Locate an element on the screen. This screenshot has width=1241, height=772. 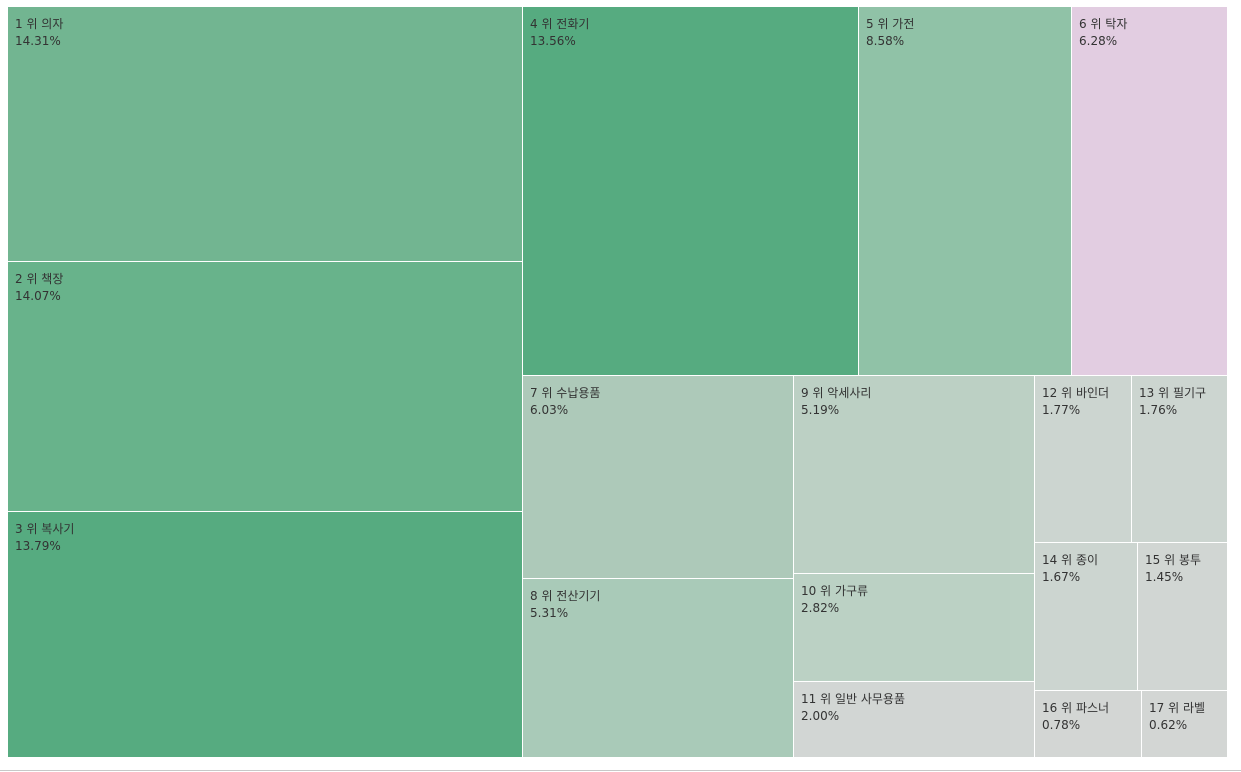
tile-label: 6 위 탁자 6.28% is located at coordinates (1103, 33).